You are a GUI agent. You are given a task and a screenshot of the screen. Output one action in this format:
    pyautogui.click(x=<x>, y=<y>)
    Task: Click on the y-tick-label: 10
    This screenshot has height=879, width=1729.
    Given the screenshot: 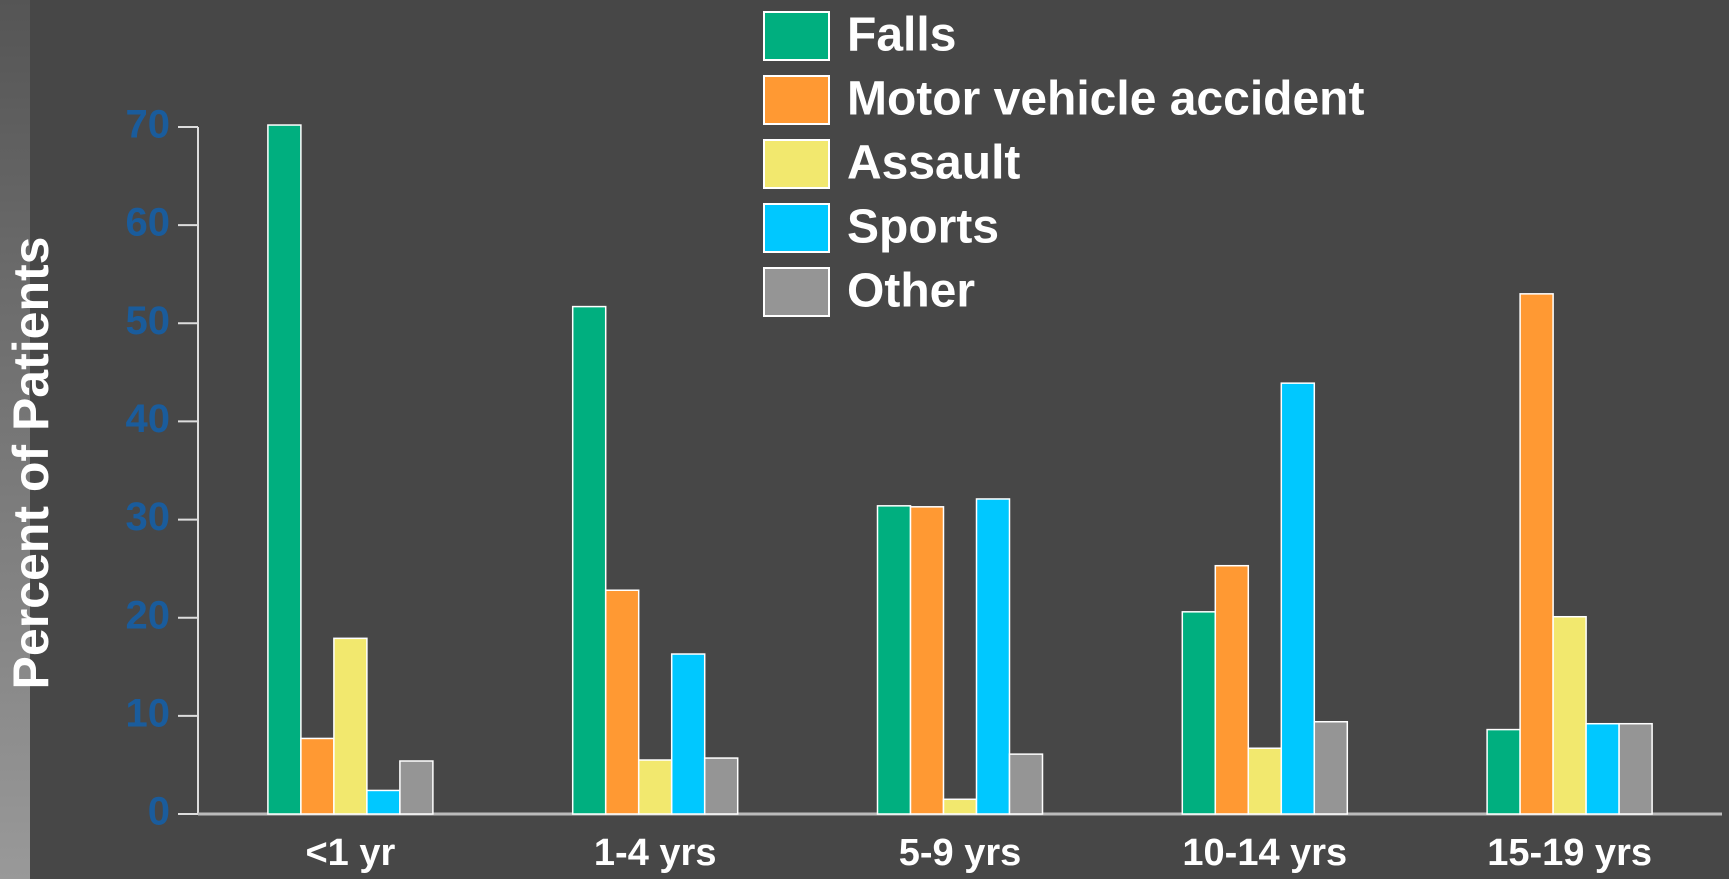 What is the action you would take?
    pyautogui.click(x=148, y=713)
    